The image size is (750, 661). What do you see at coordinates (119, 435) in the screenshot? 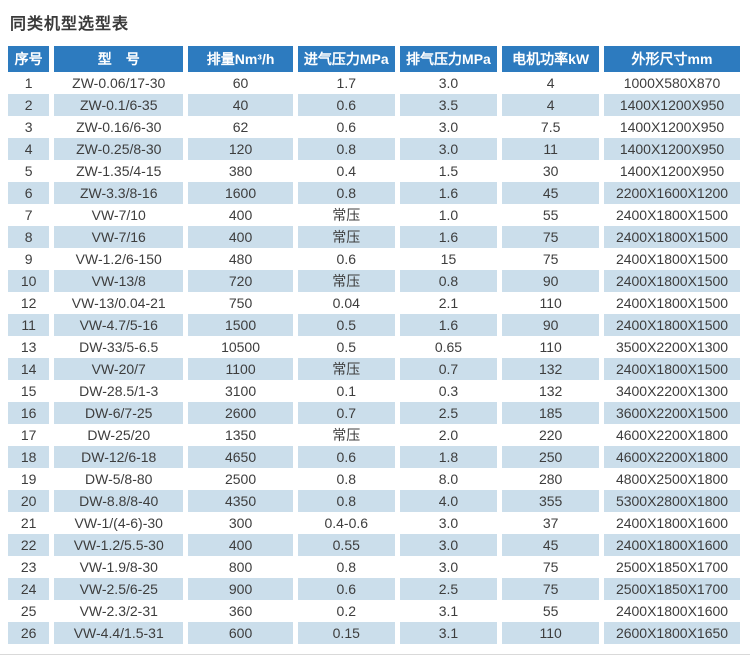
I see `table-cell: DW-25/20` at bounding box center [119, 435].